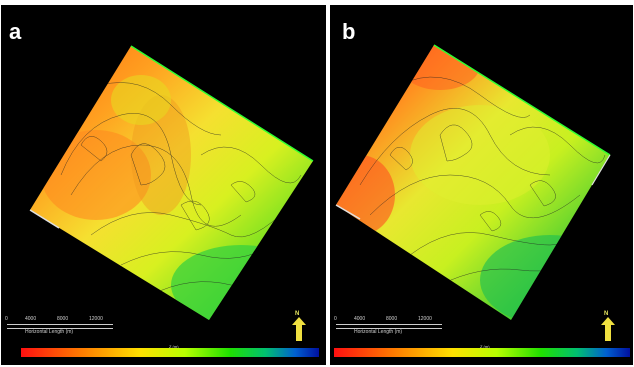  Describe the element at coordinates (170, 352) in the screenshot. I see `colorbar-a` at that location.